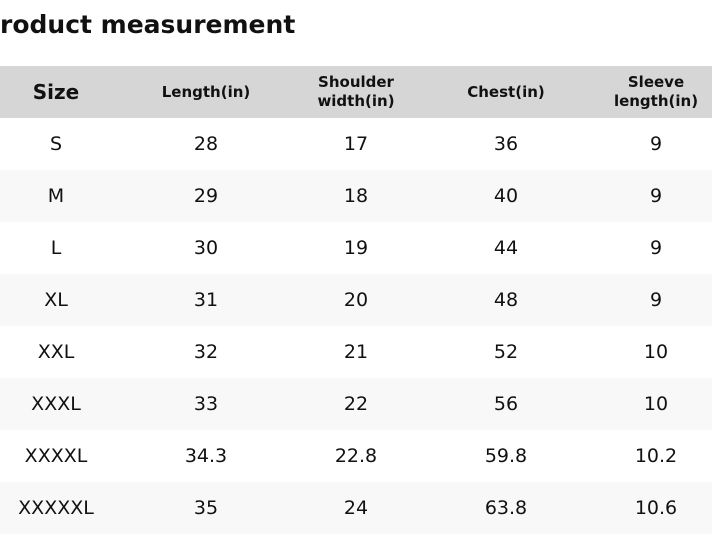  Describe the element at coordinates (506, 300) in the screenshot. I see `cell-chest: 48` at that location.